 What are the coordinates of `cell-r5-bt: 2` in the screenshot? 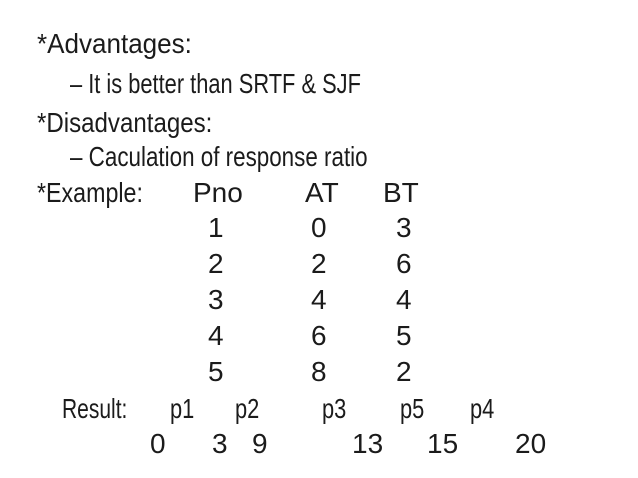 It's located at (404, 371).